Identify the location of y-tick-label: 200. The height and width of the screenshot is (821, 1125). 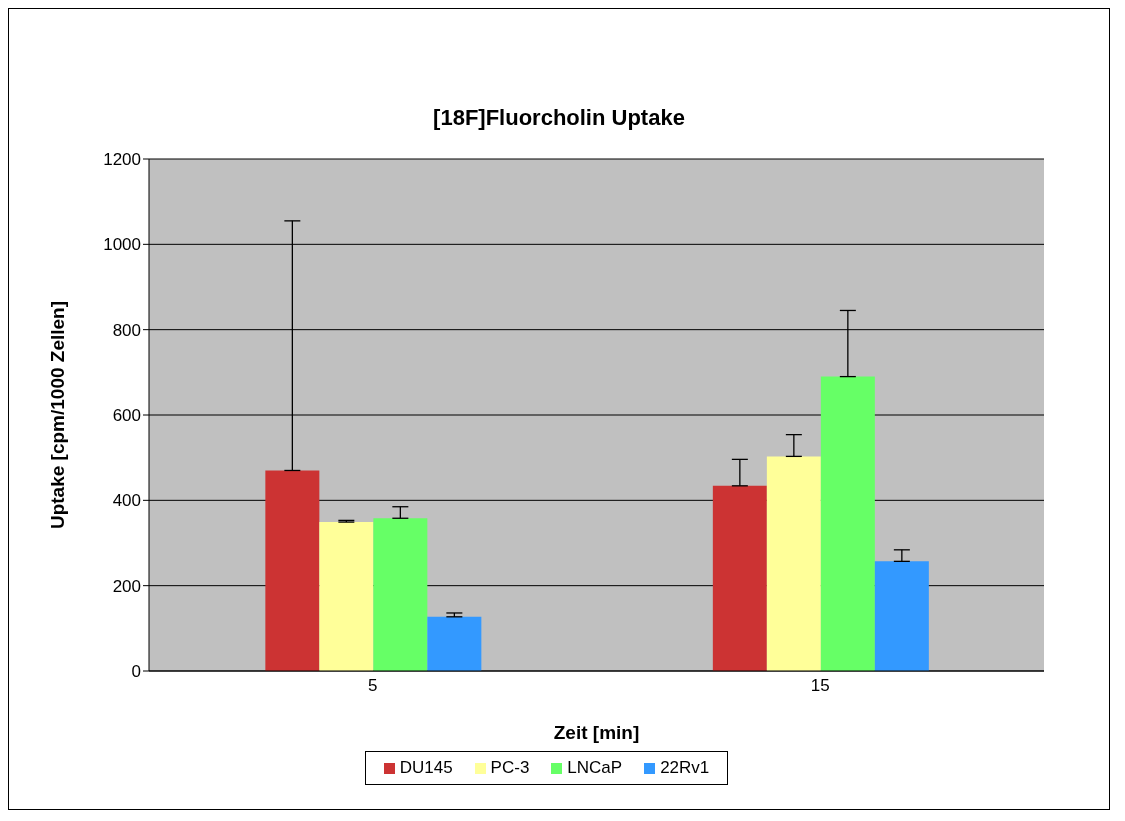
(126, 586).